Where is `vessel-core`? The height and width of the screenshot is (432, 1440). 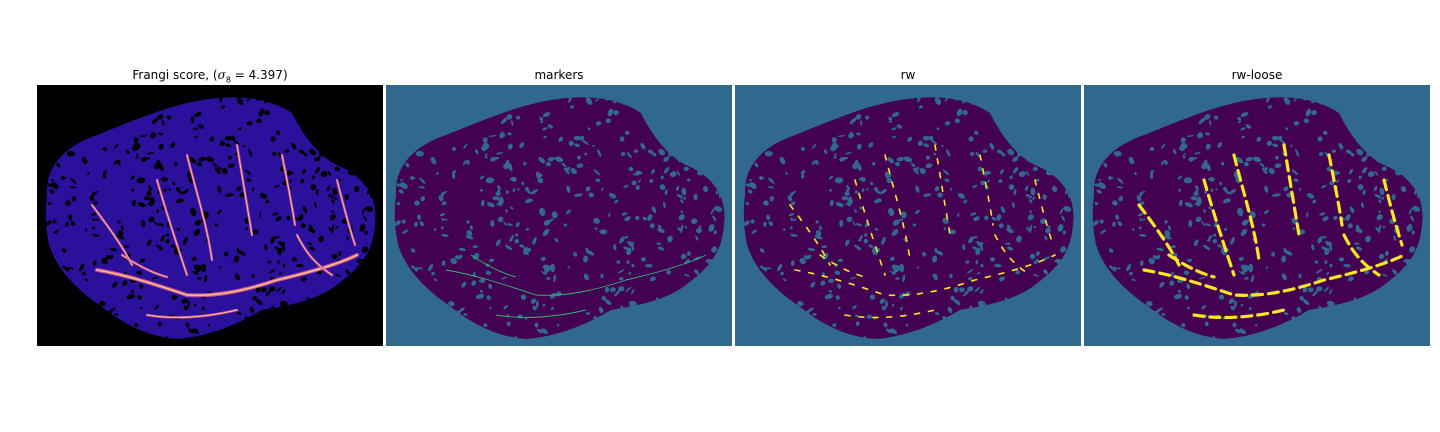
vessel-core is located at coordinates (244, 190).